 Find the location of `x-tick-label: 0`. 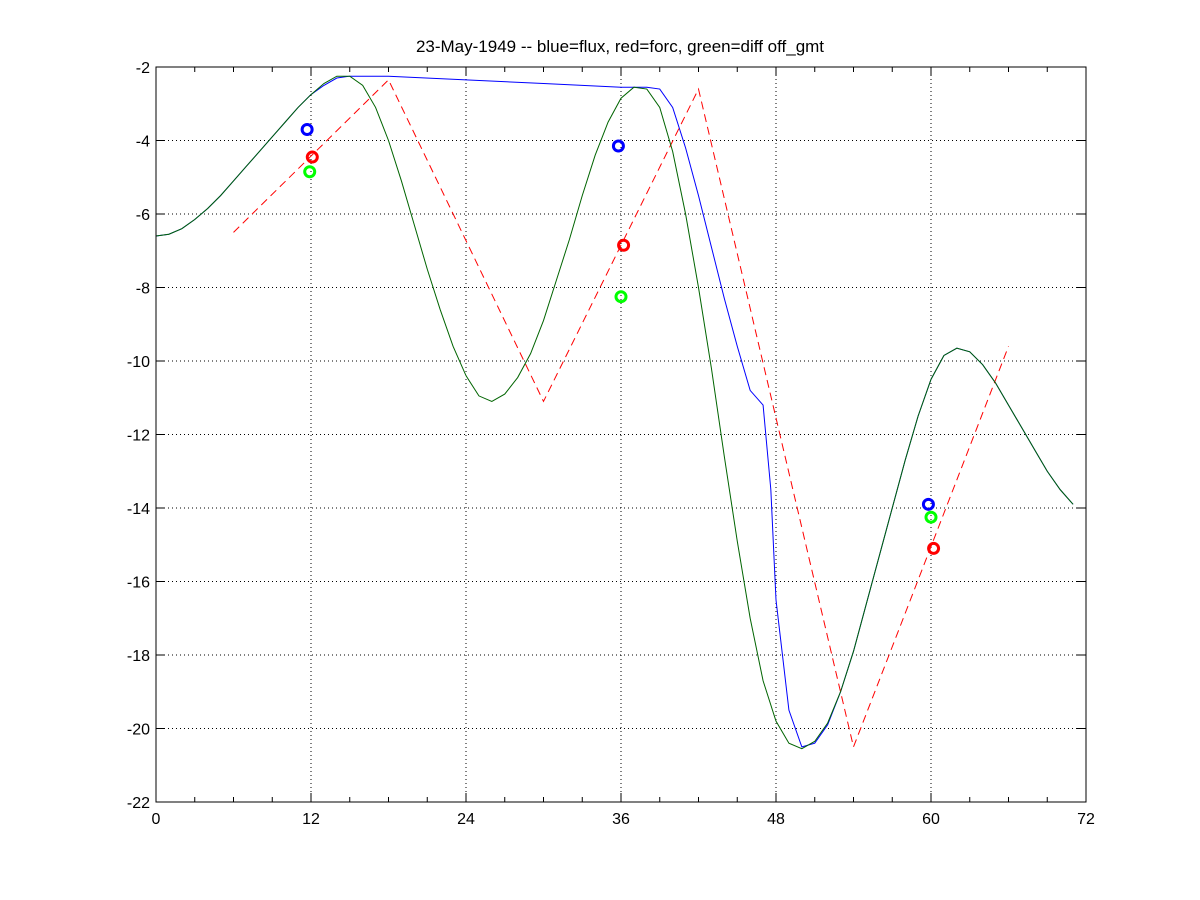

x-tick-label: 0 is located at coordinates (156, 819).